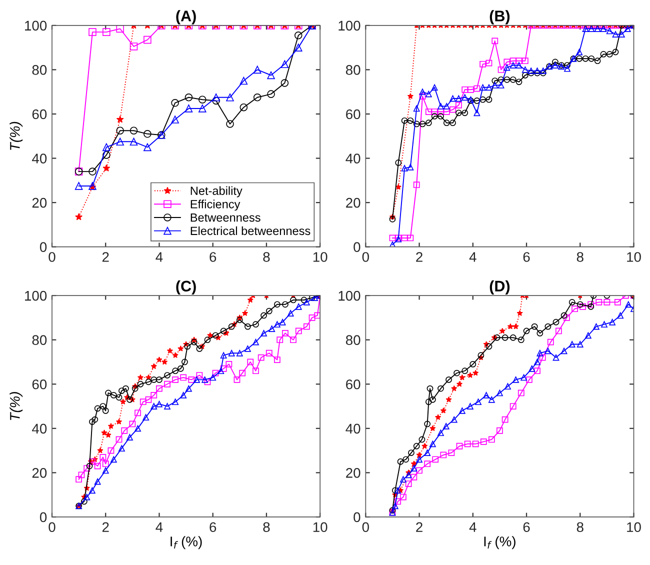 The height and width of the screenshot is (565, 650). I want to click on chart-title: (C), so click(186, 287).